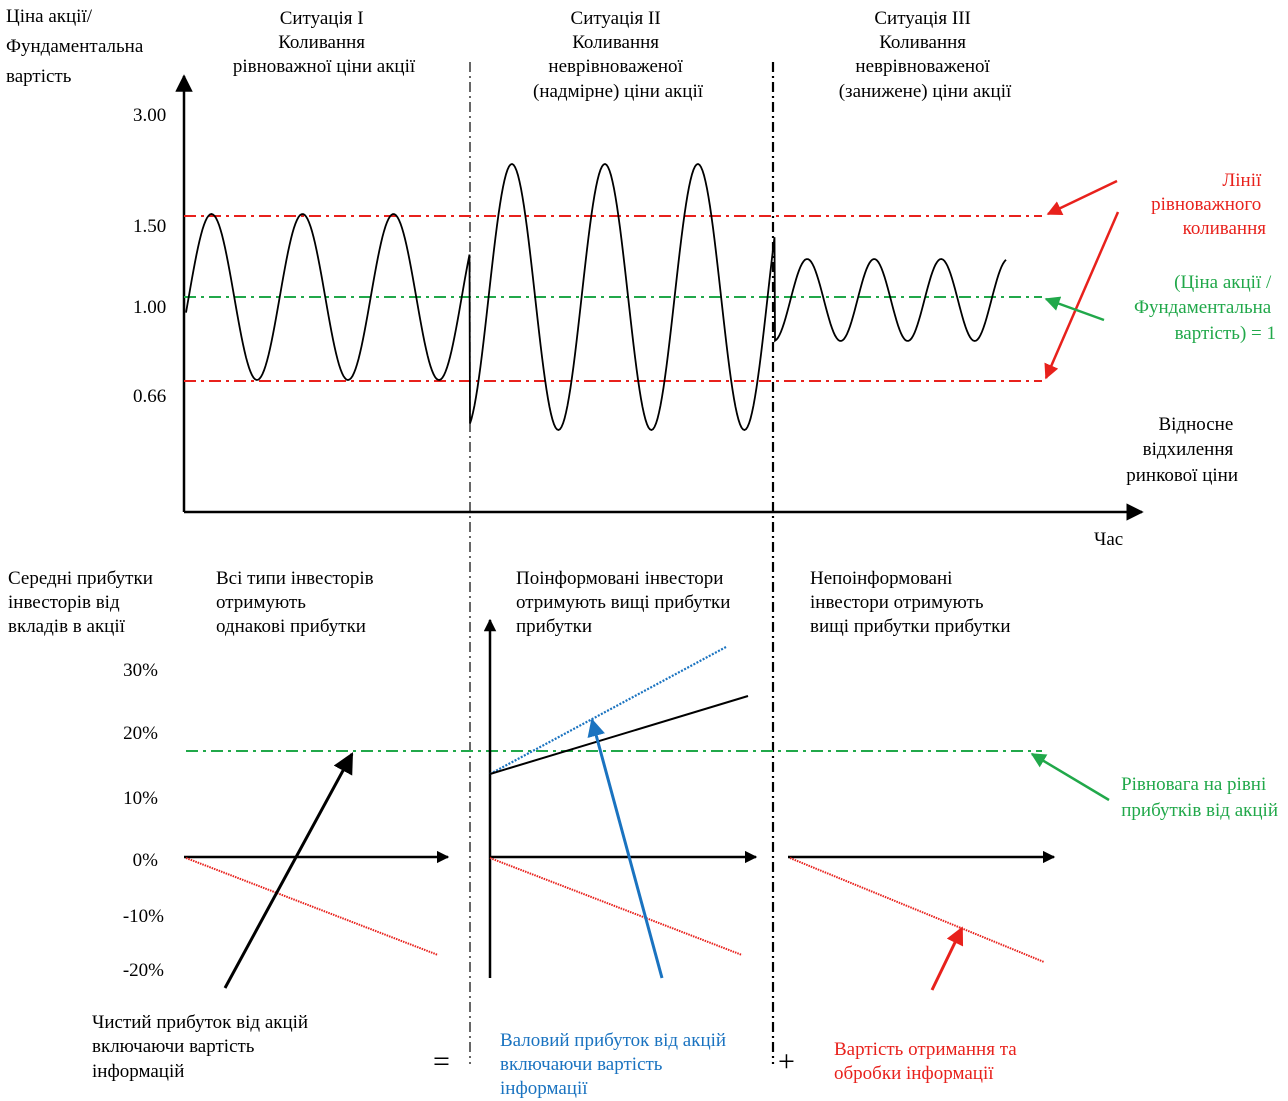 This screenshot has height=1101, width=1288. I want to click on panel-1-net-return-arrow, so click(288, 870).